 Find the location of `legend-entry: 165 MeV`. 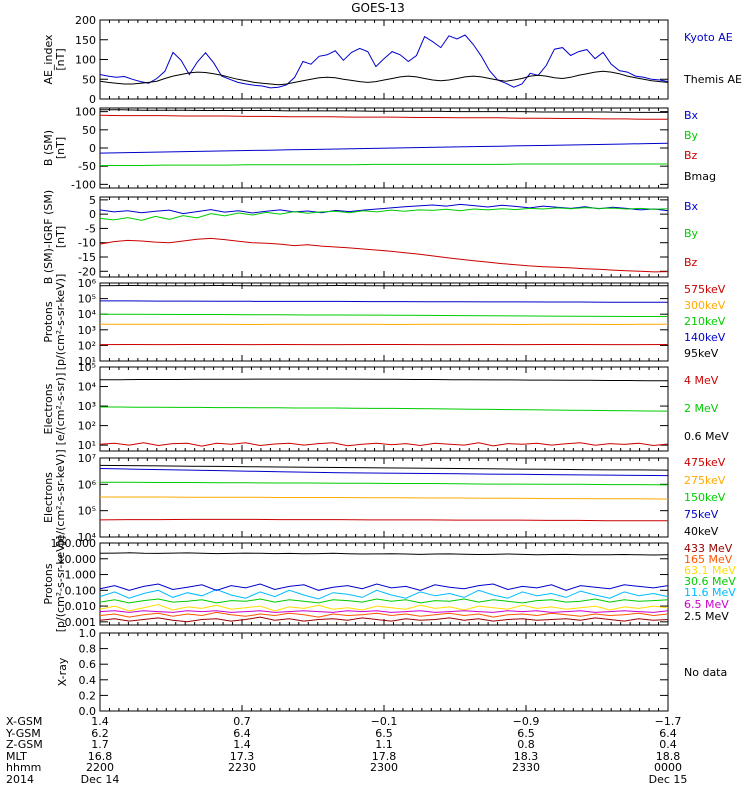

legend-entry: 165 MeV is located at coordinates (708, 559).